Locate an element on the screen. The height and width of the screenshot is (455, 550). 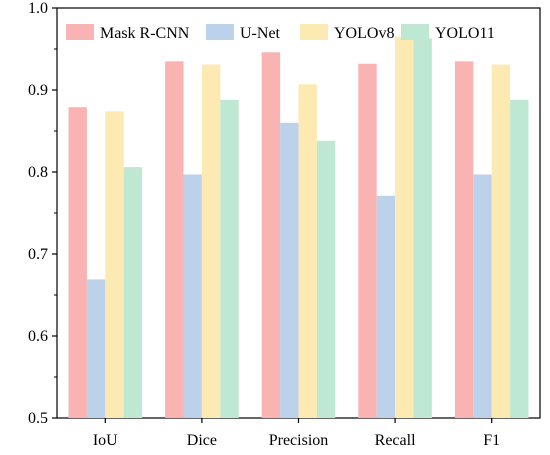
legend-label: Mask R-CNN is located at coordinates (145, 33).